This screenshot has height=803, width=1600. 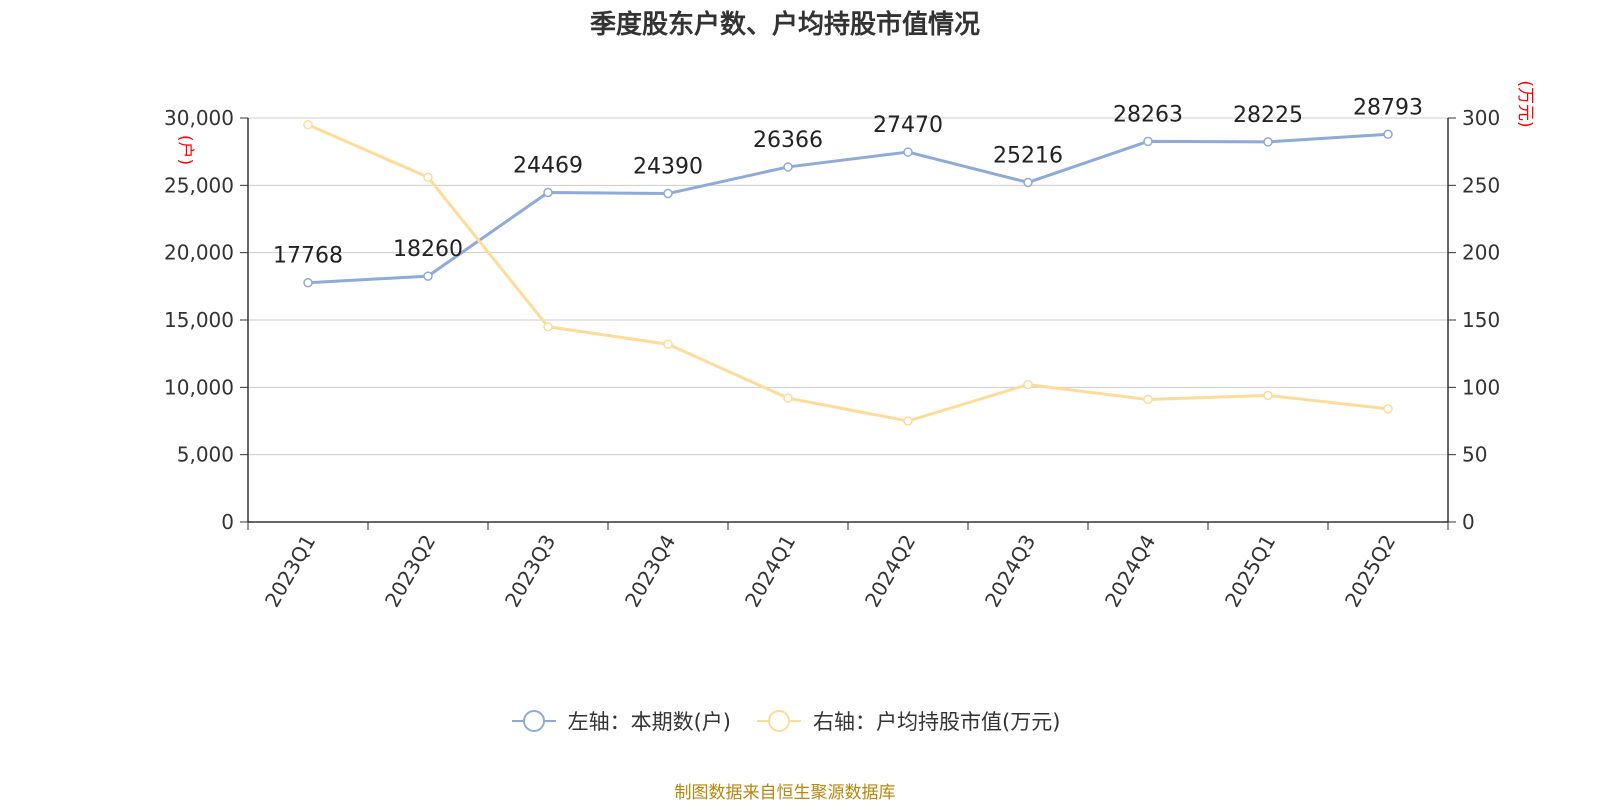 What do you see at coordinates (1130, 571) in the screenshot?
I see `x-axis-tick-label: 2024Q4` at bounding box center [1130, 571].